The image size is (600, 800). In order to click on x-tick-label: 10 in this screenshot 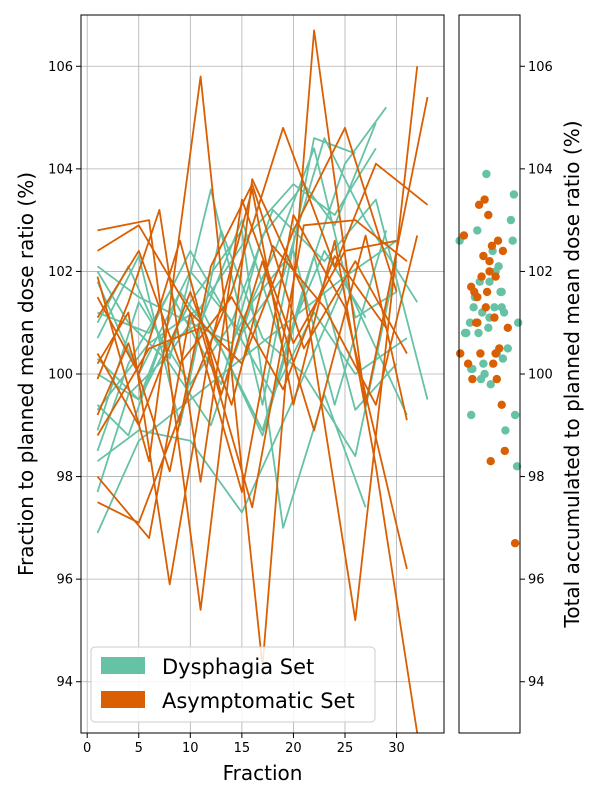, I will do `click(190, 748)`.